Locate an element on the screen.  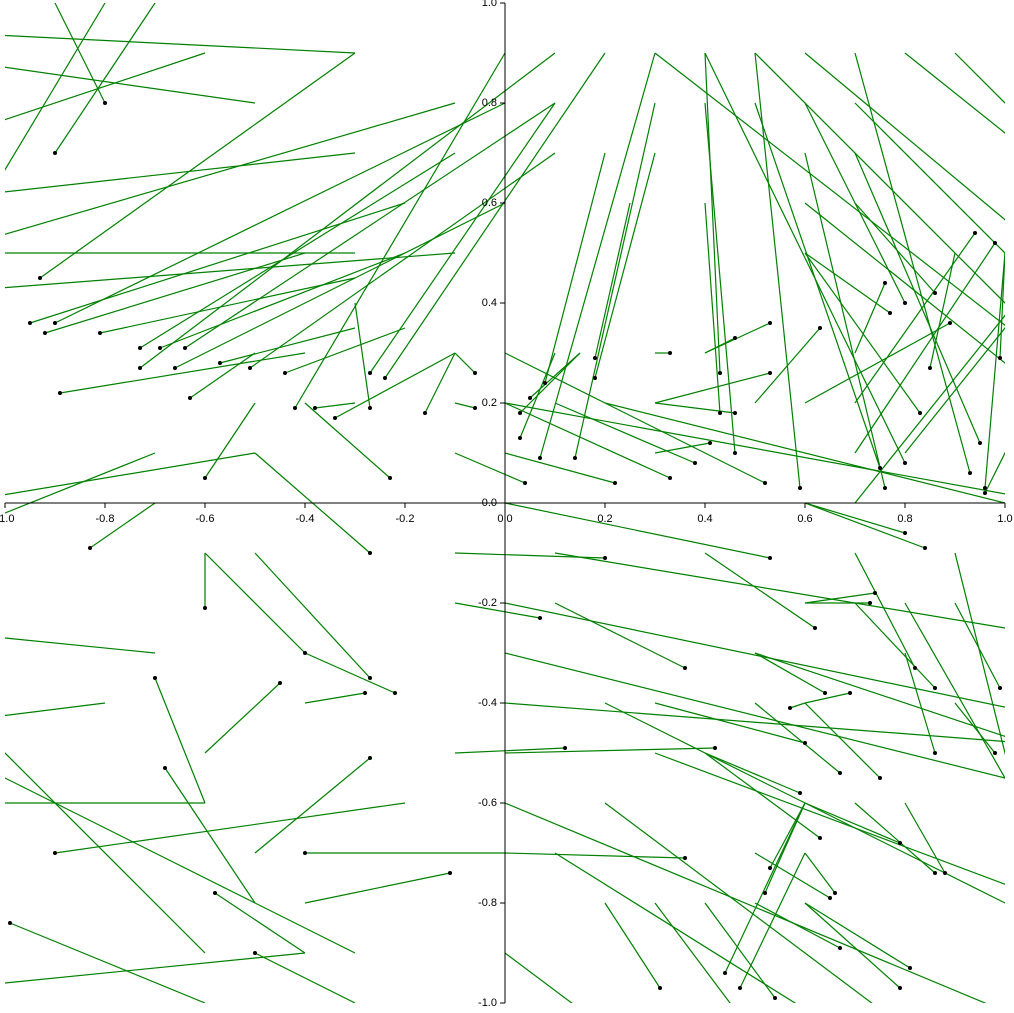
y-tick-label: 1.0 is located at coordinates (489, 4).